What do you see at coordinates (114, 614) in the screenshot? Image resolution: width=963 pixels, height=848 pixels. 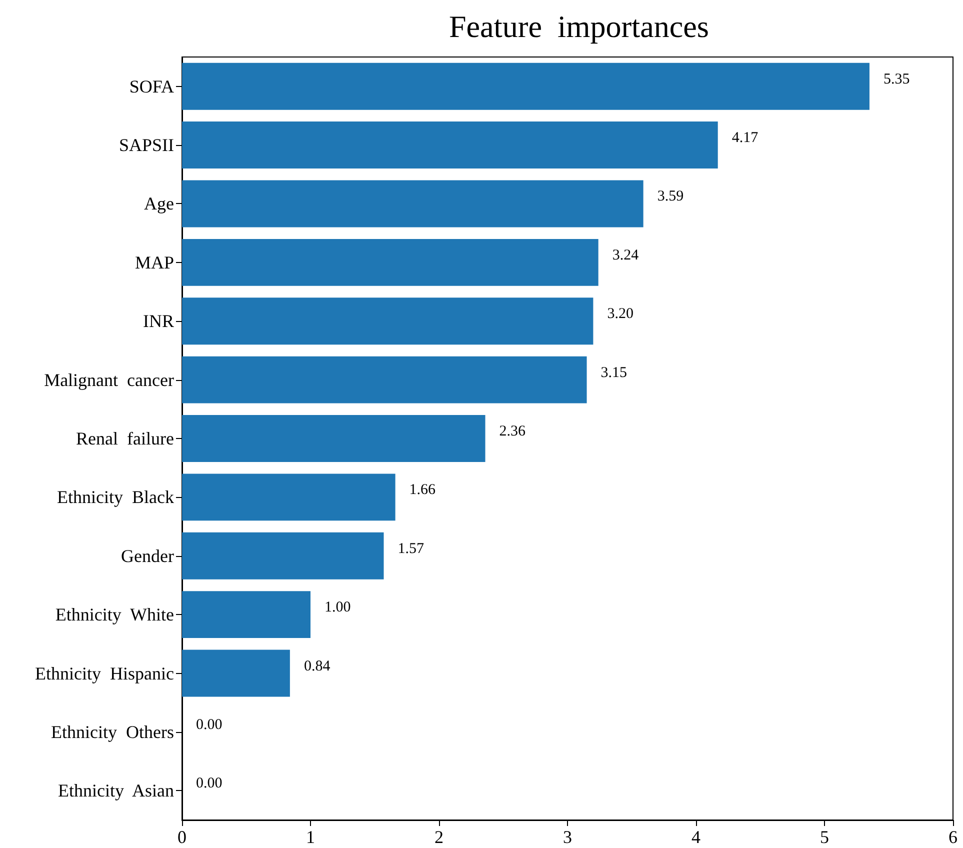 I see `y-tick-label: Ethnicity White` at bounding box center [114, 614].